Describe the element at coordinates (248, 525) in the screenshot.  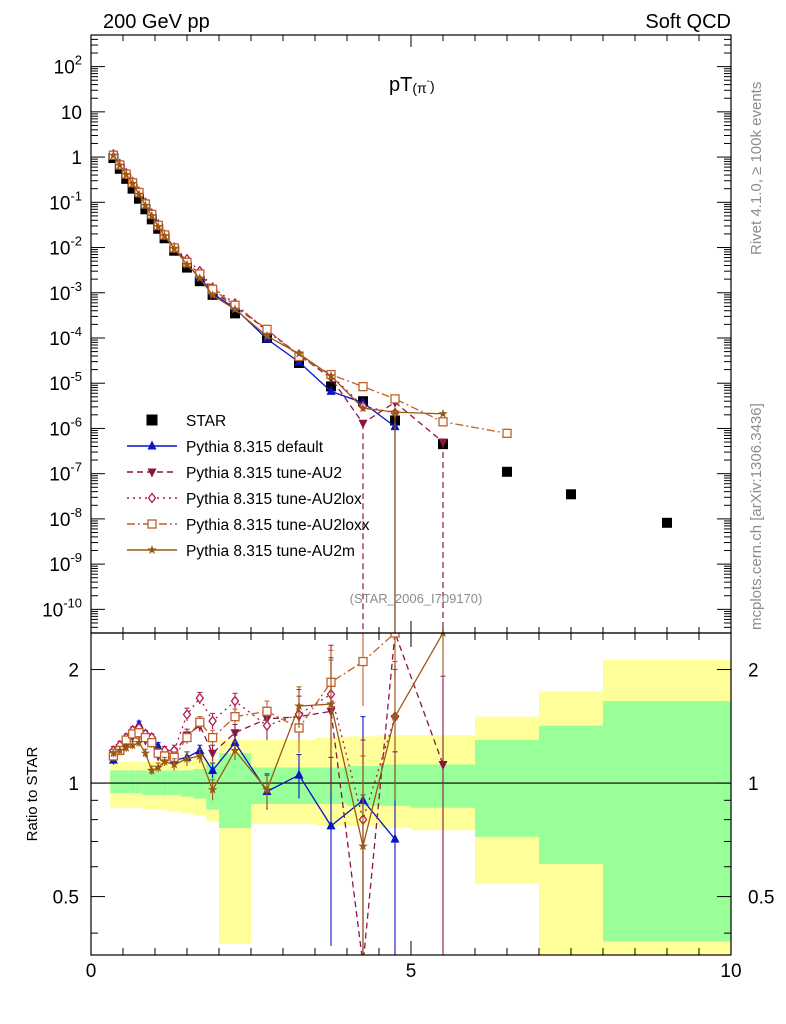
I see `legend-entry-au2loxx: Pythia 8.315 tune-AU2loxx` at that location.